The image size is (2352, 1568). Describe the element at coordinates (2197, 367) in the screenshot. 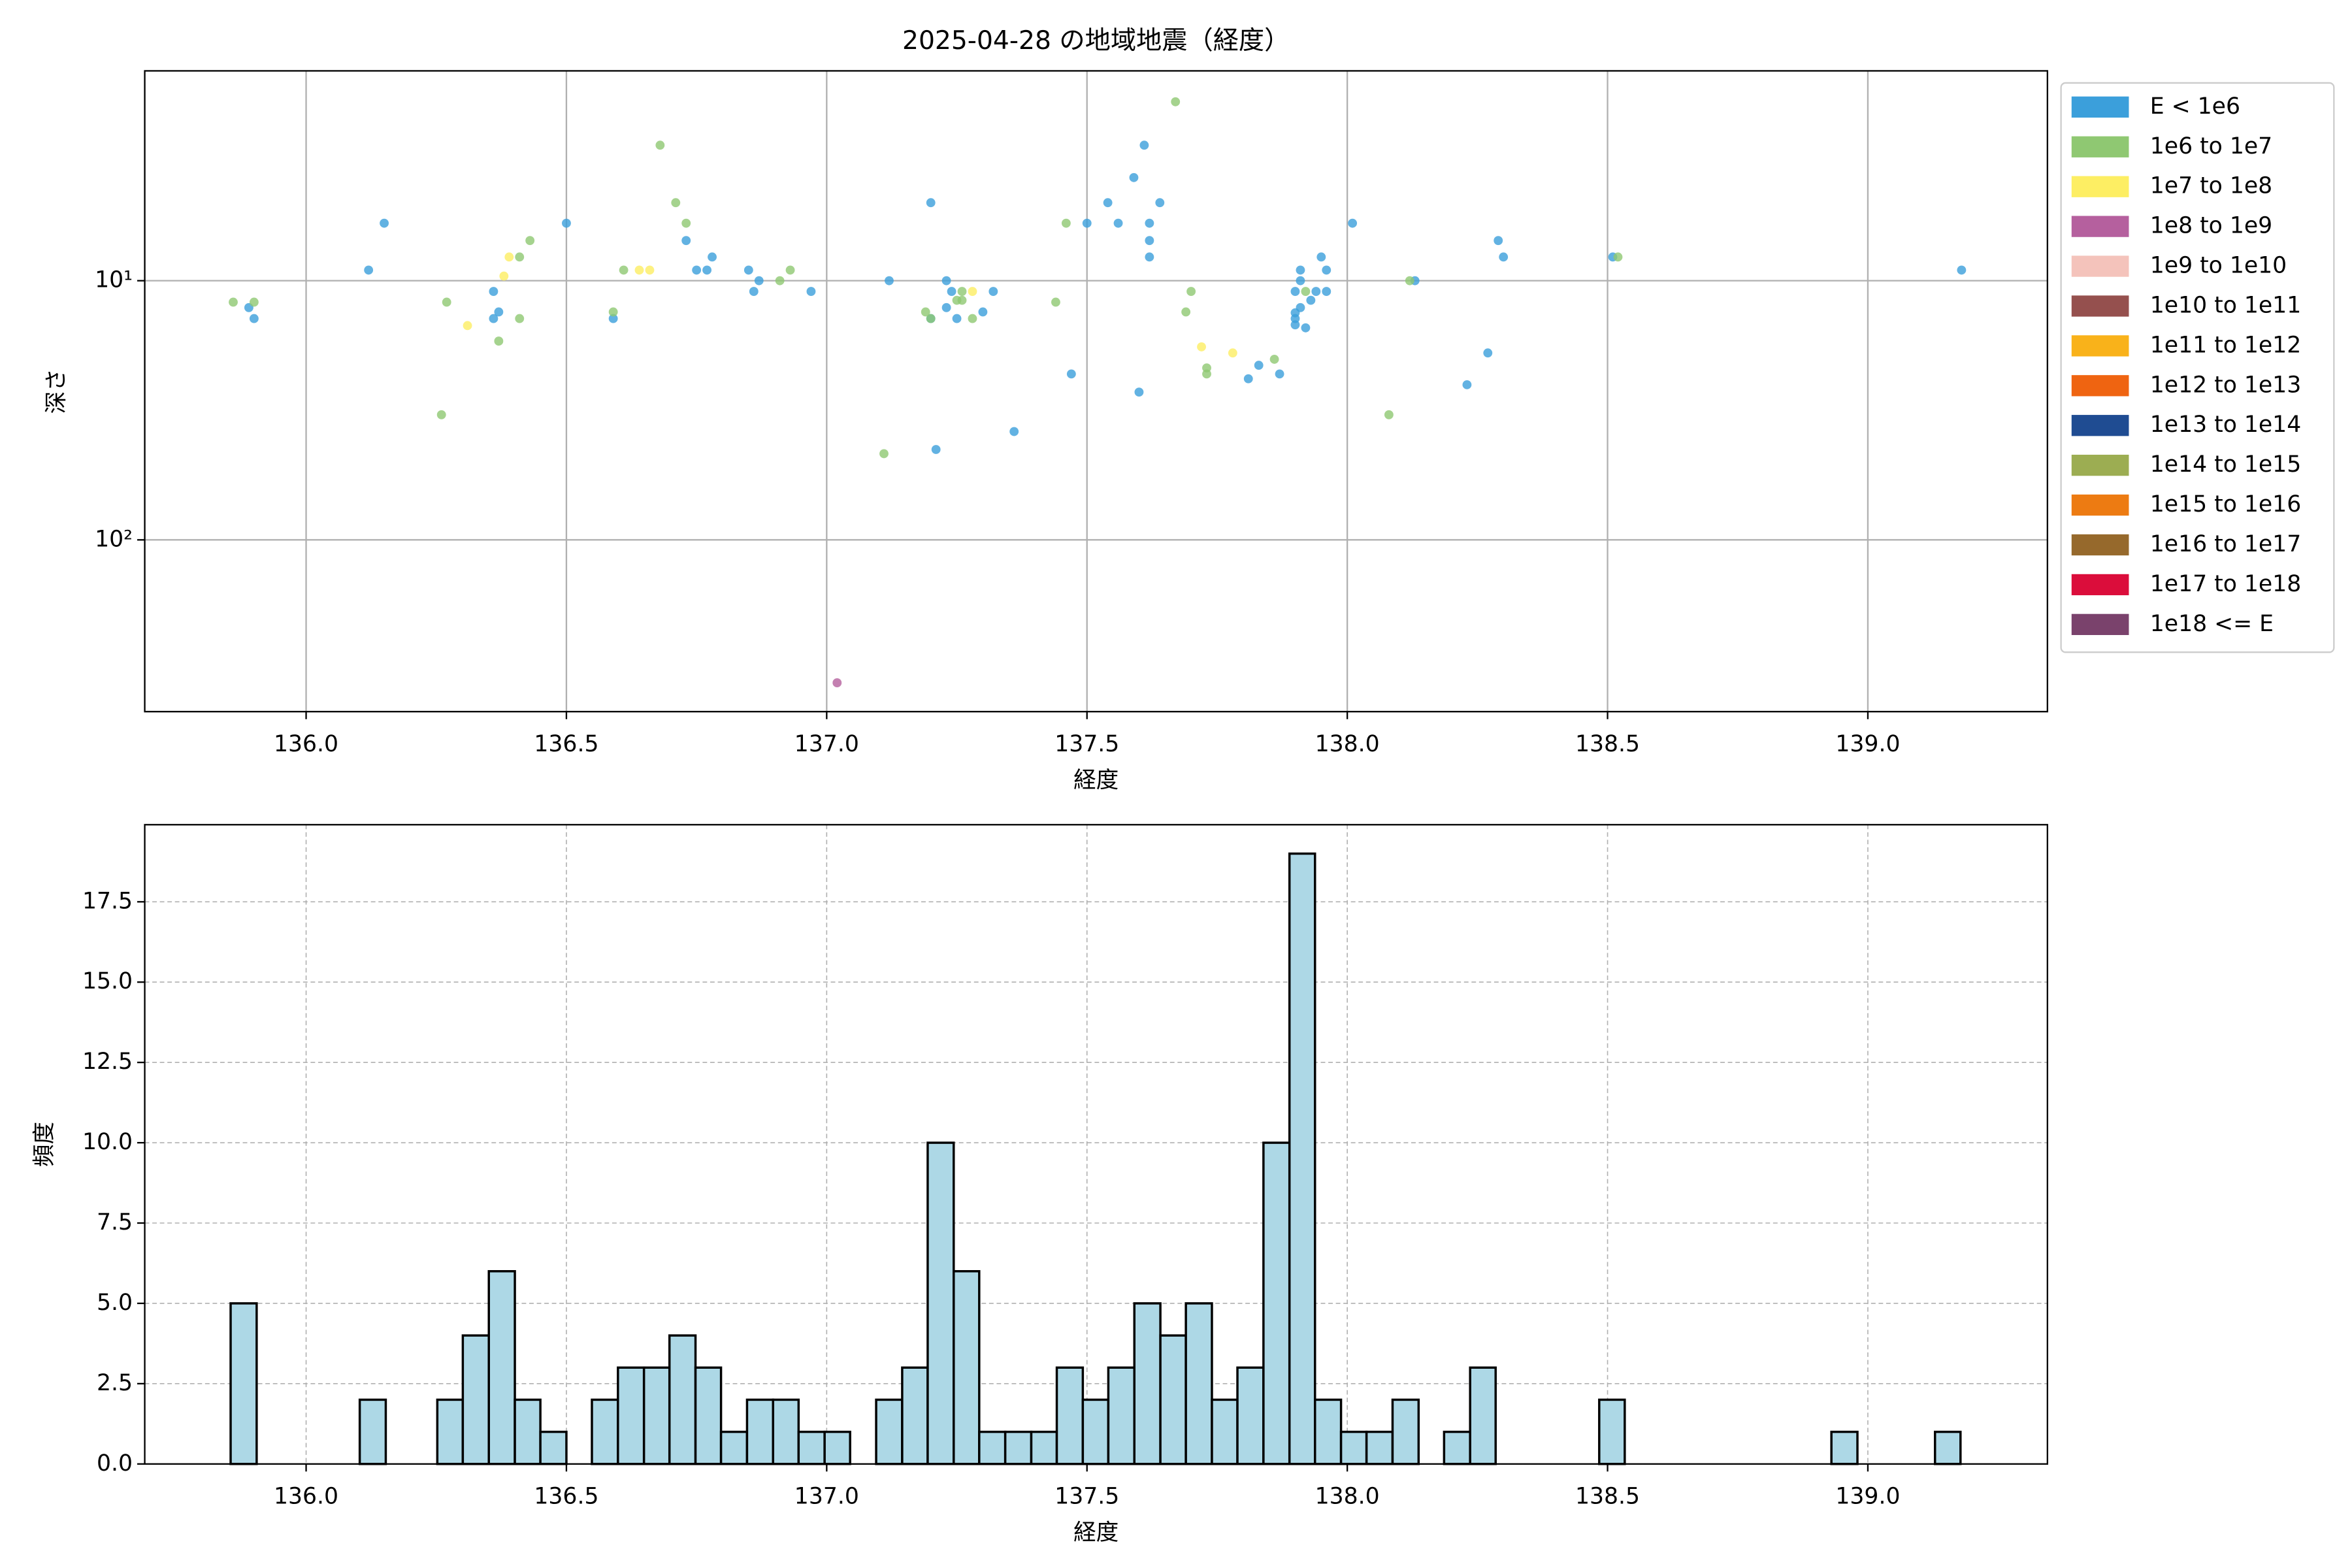

I see `legend-box` at that location.